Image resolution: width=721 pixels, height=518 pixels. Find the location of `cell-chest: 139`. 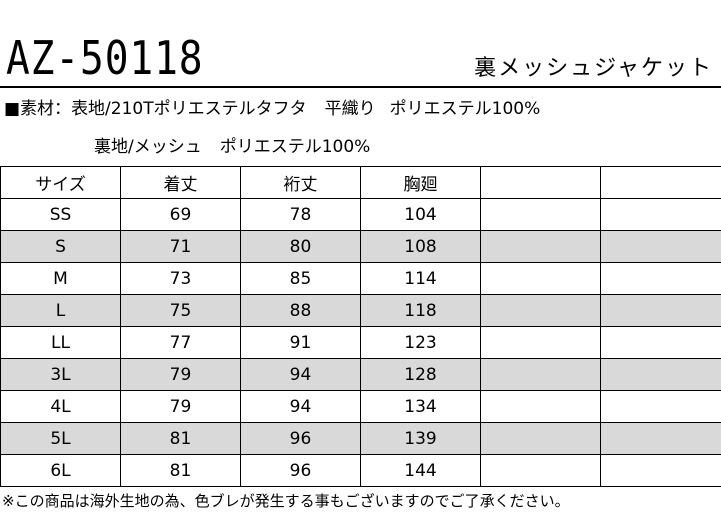

cell-chest: 139 is located at coordinates (420, 438).